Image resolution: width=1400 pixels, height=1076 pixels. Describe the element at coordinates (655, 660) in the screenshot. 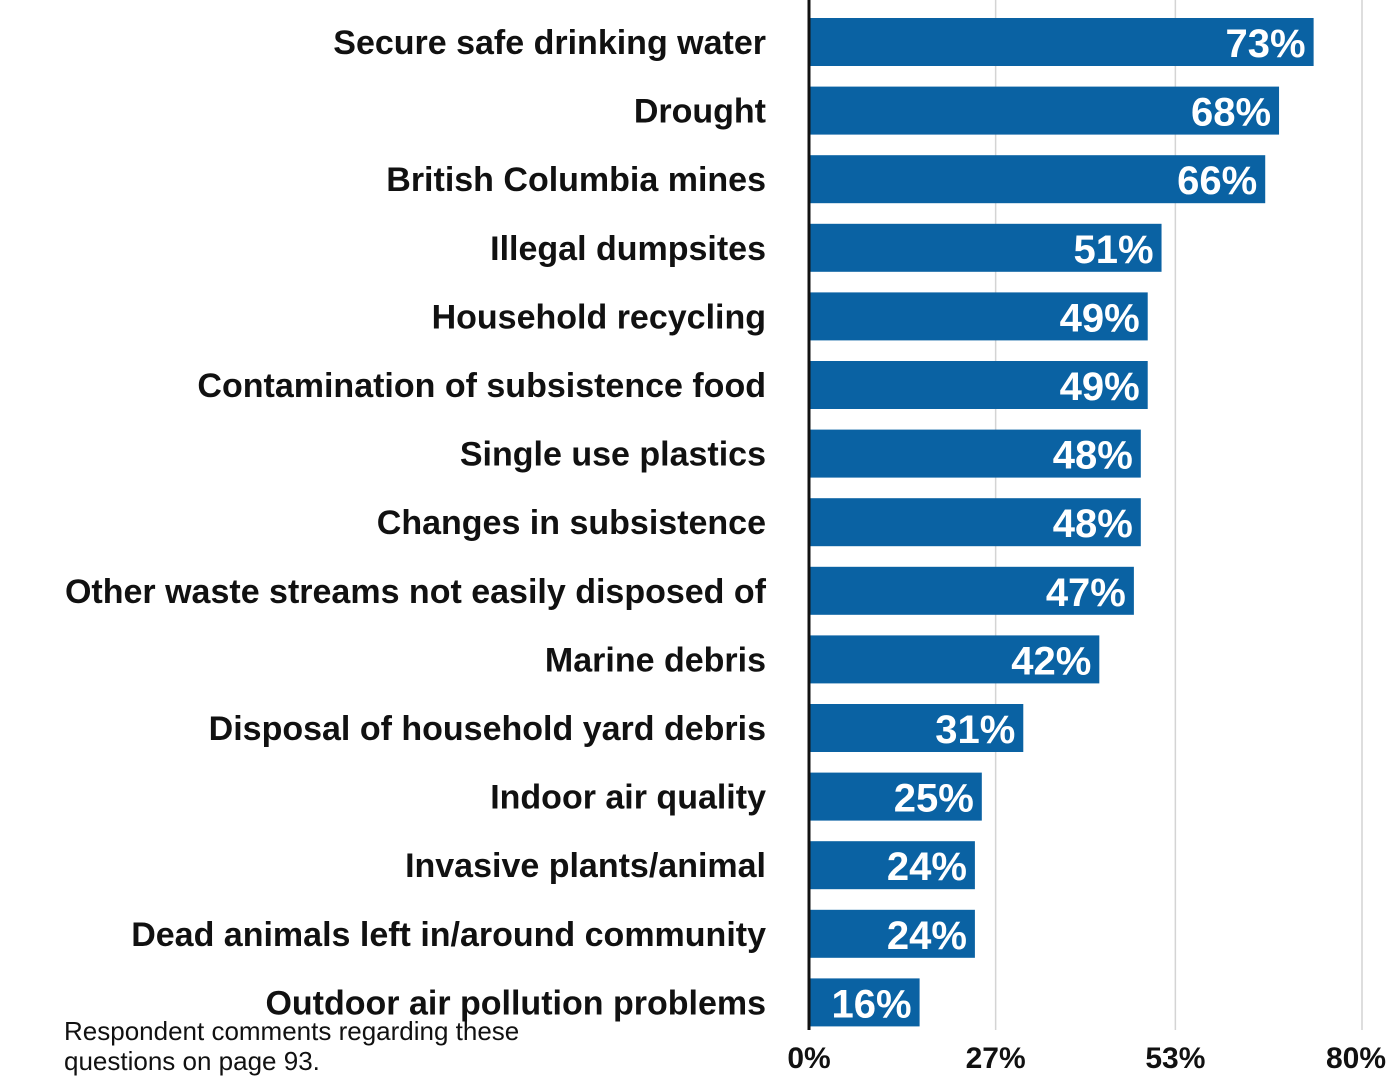

I see `category-label: Marine debris` at that location.